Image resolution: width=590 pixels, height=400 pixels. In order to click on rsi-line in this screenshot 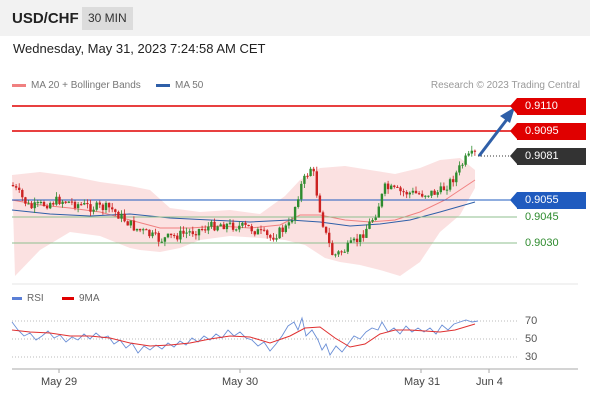, I will do `click(245, 336)`.